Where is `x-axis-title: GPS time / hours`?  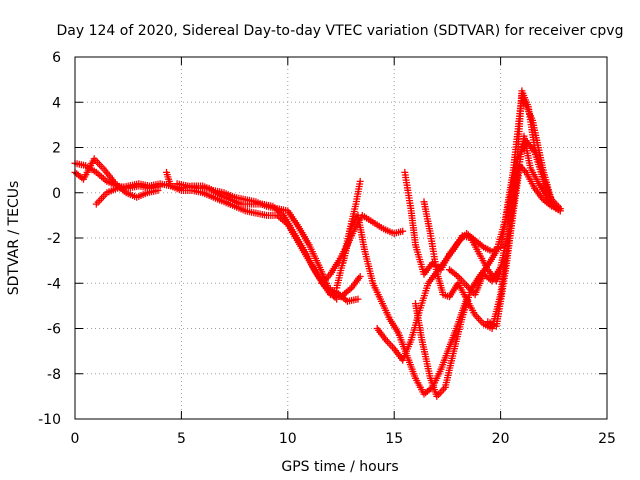
x-axis-title: GPS time / hours is located at coordinates (339, 467).